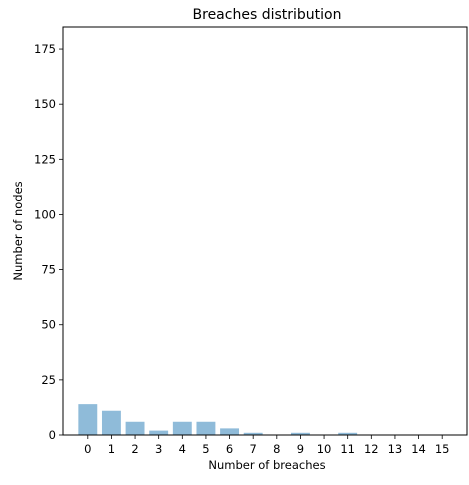  What do you see at coordinates (442, 449) in the screenshot?
I see `x-tick-label: 15` at bounding box center [442, 449].